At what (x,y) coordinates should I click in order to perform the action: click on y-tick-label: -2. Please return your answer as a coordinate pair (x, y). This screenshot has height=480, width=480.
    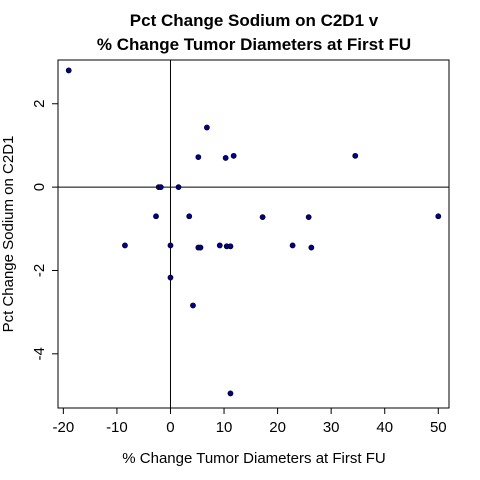
    Looking at the image, I should click on (39, 270).